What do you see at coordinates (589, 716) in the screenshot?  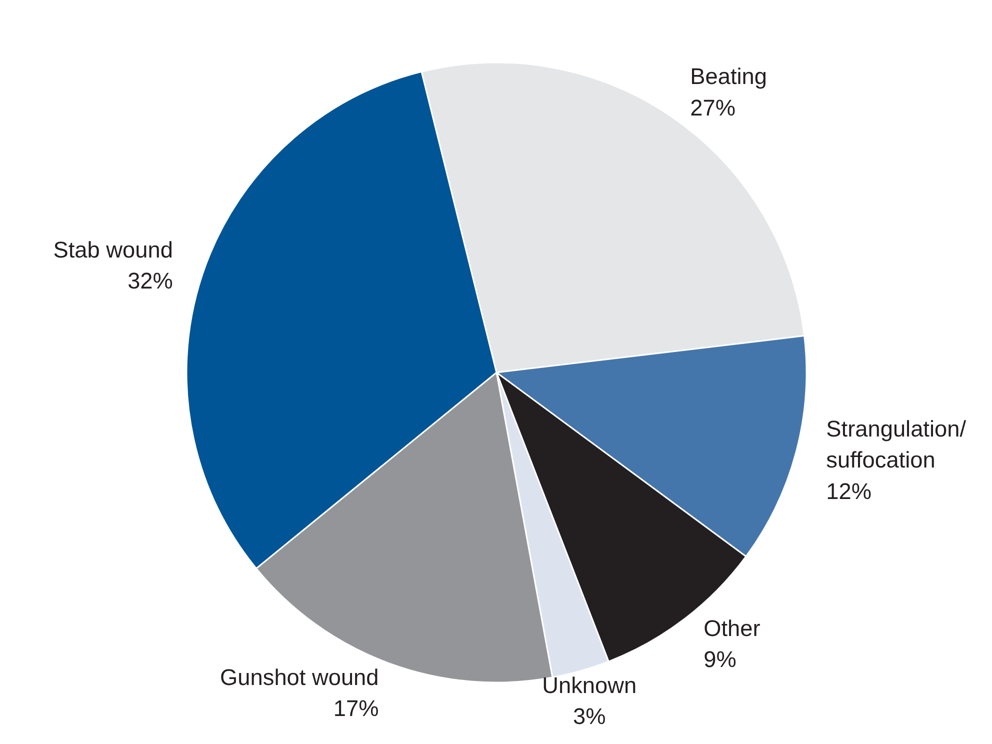 I see `data-label: 3%` at bounding box center [589, 716].